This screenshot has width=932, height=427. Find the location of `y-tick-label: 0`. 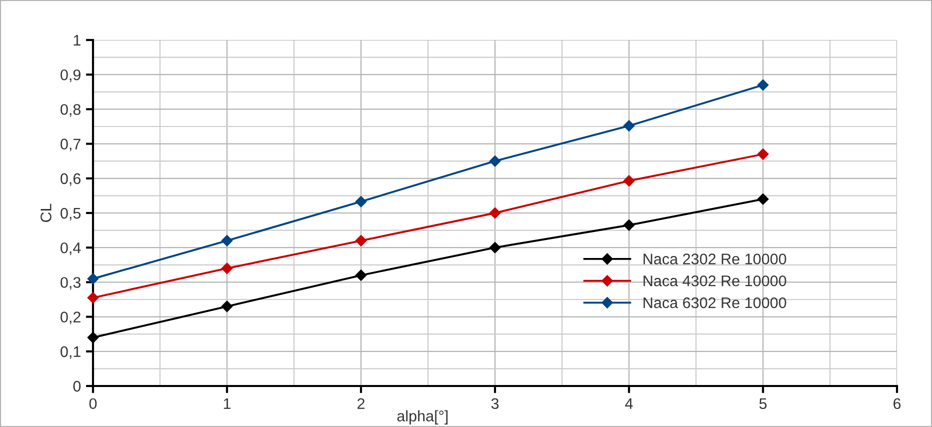

y-tick-label: 0 is located at coordinates (77, 386).